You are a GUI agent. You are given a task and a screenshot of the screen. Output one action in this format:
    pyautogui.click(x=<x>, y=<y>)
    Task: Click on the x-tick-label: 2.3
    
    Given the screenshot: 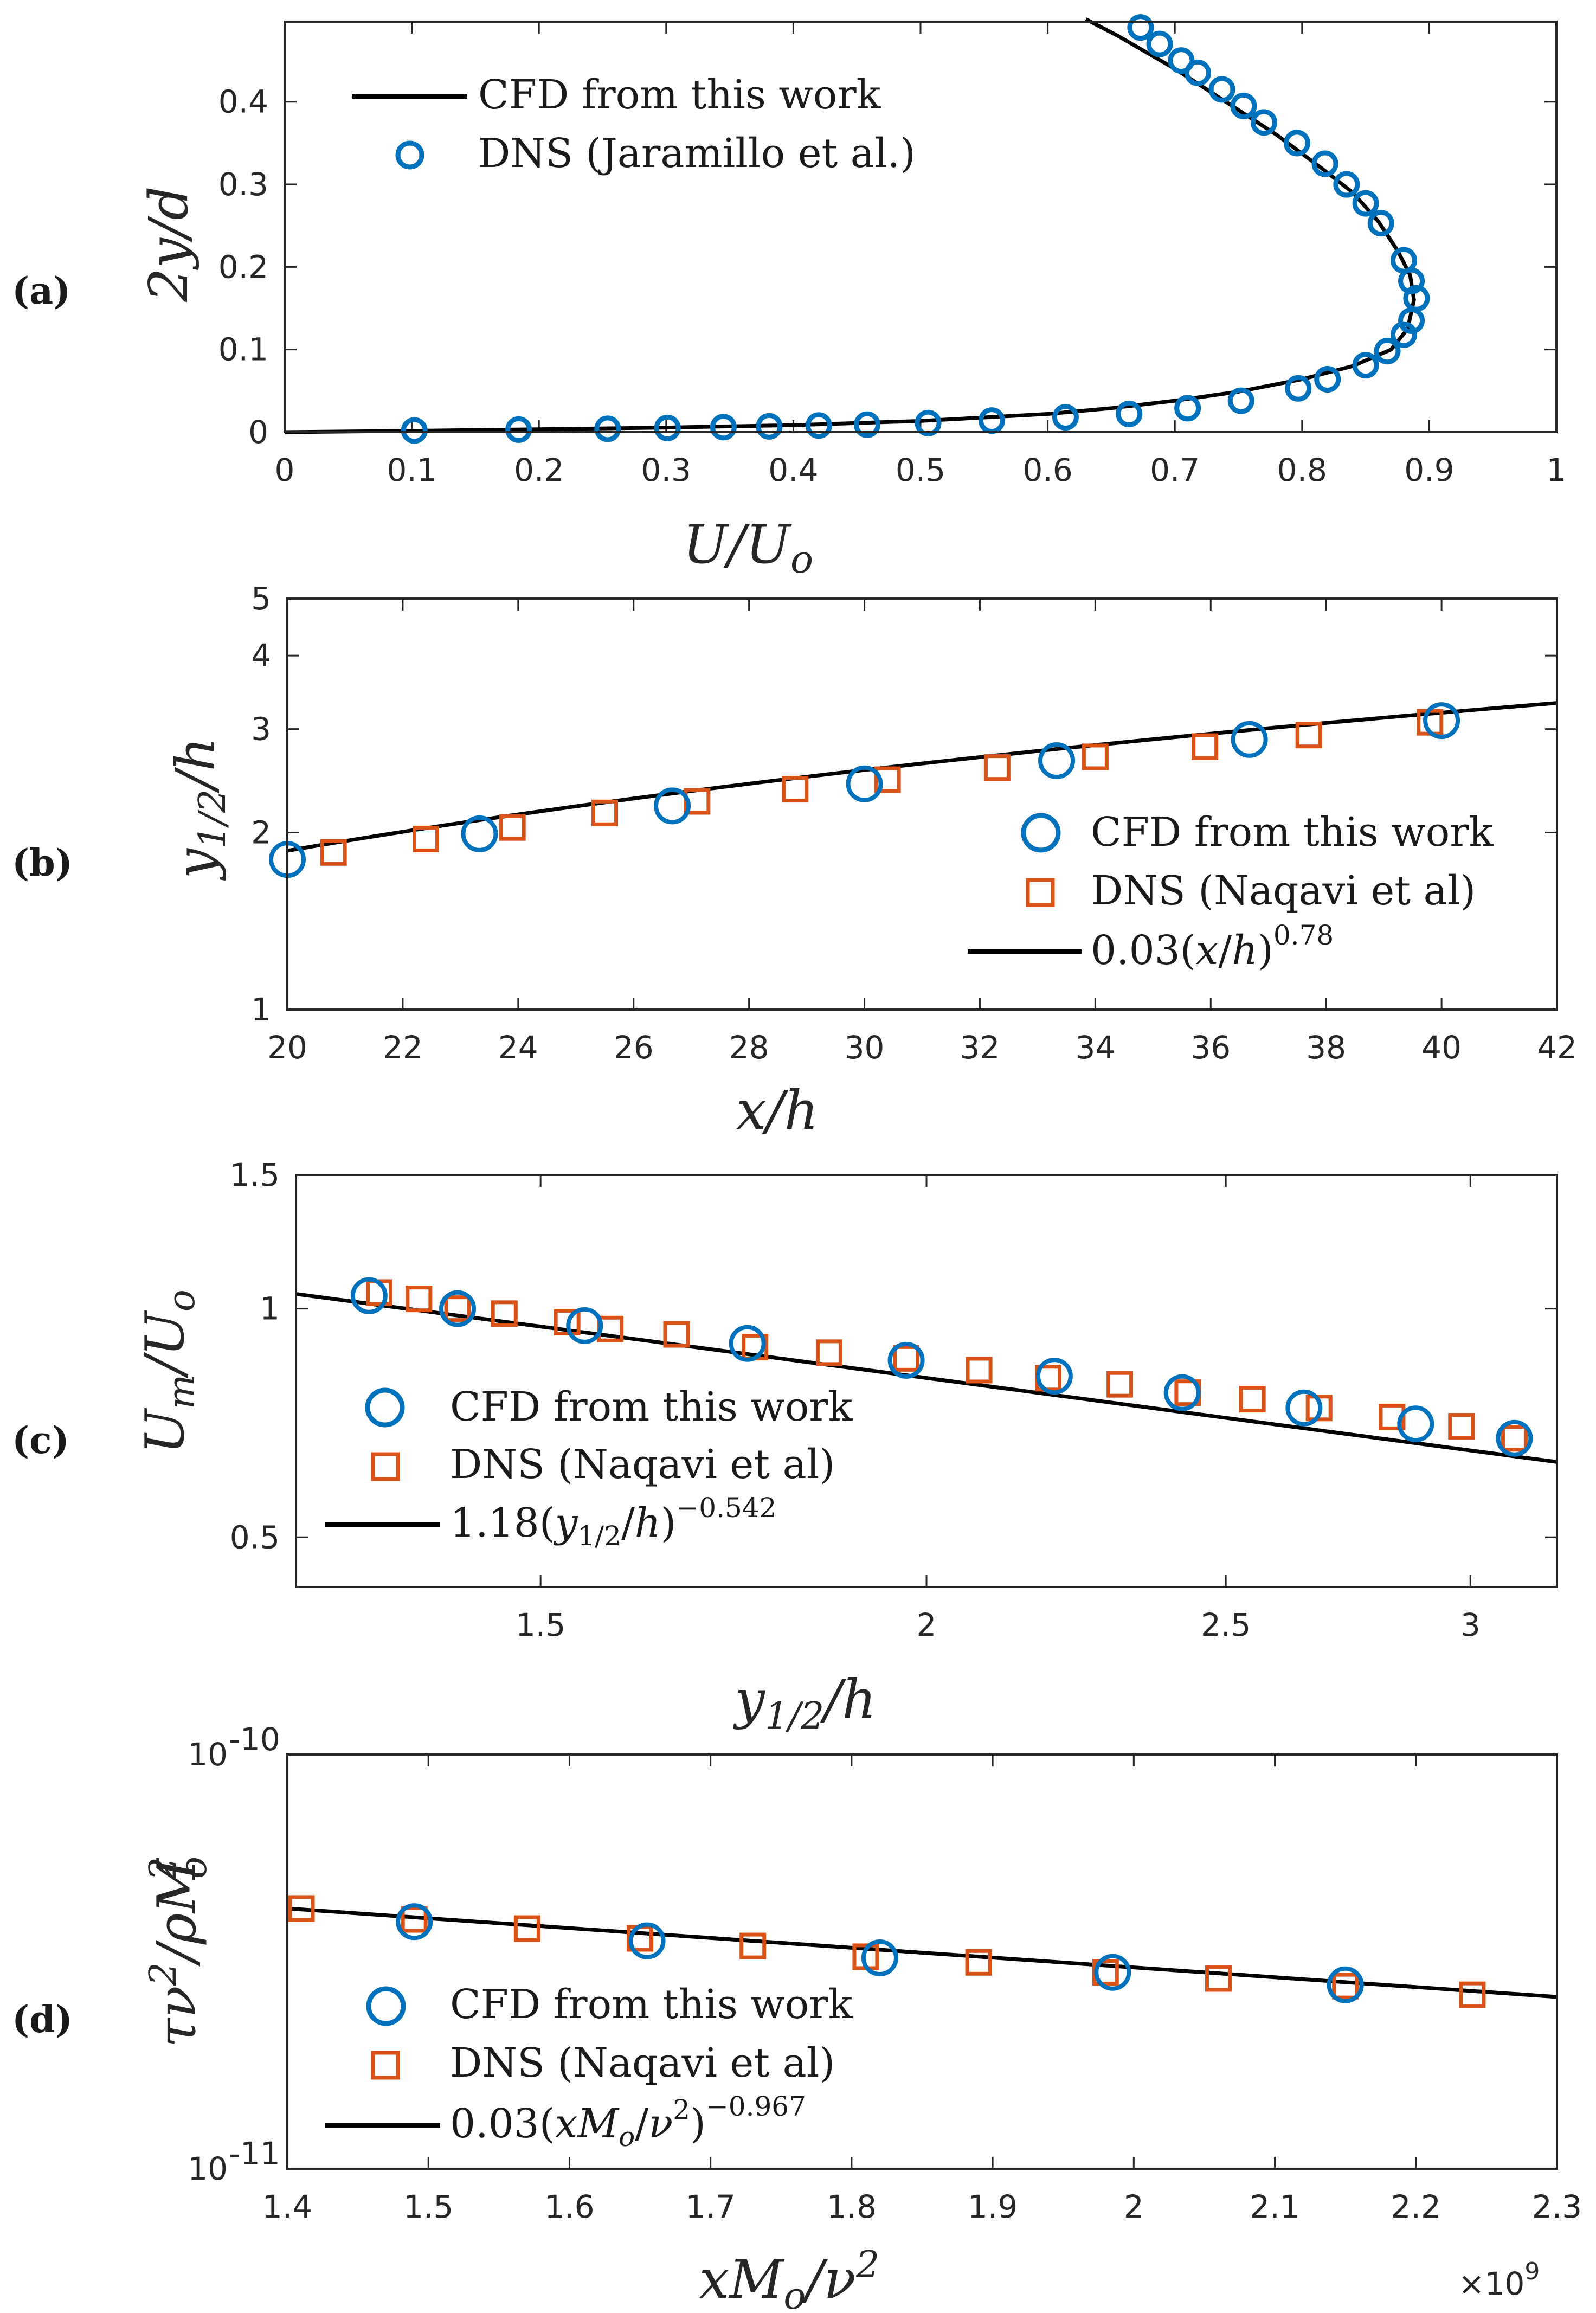 What is the action you would take?
    pyautogui.click(x=1557, y=2206)
    